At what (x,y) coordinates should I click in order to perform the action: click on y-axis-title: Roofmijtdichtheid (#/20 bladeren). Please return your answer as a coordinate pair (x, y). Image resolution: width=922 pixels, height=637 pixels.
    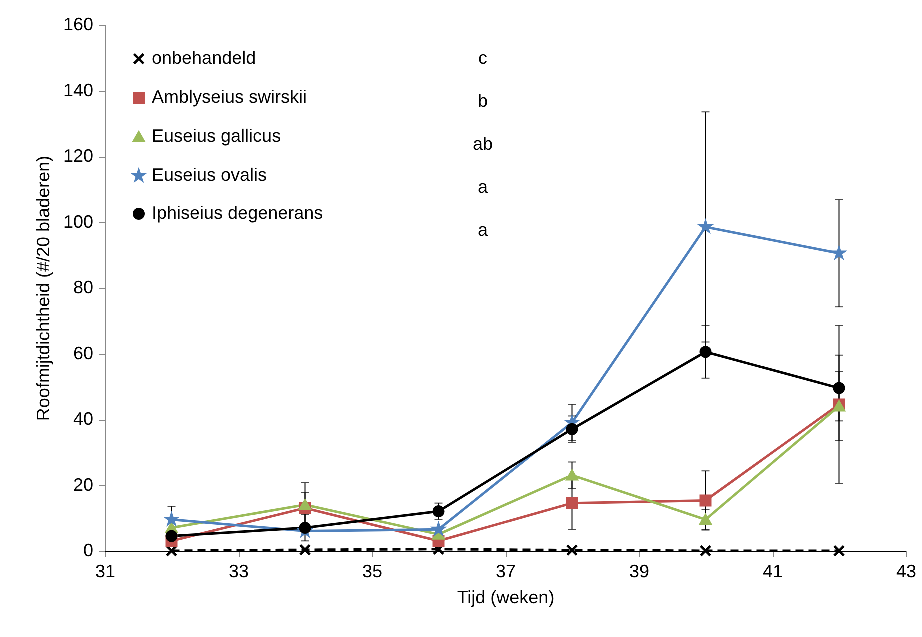
    Looking at the image, I should click on (43, 289).